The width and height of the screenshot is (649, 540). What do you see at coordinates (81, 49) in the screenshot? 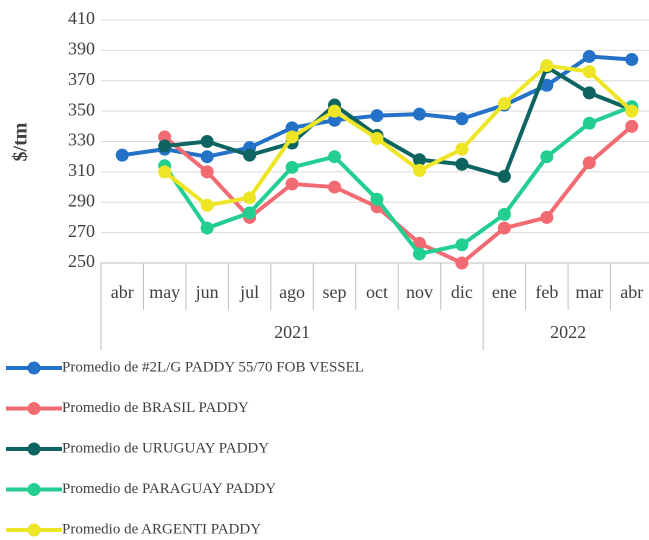
I see `y-tick-label: 390` at bounding box center [81, 49].